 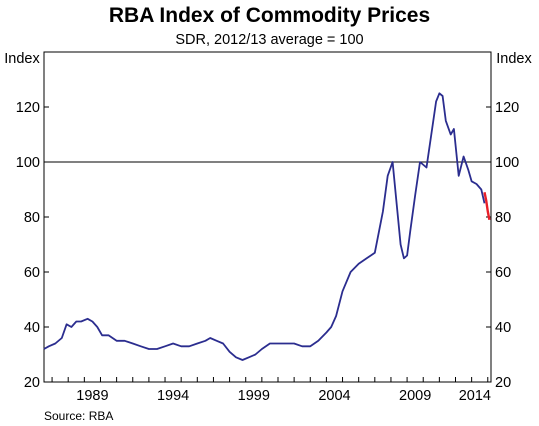 What do you see at coordinates (32, 245) in the screenshot?
I see `left-y-ticks: 20 40 60 80 100 120` at bounding box center [32, 245].